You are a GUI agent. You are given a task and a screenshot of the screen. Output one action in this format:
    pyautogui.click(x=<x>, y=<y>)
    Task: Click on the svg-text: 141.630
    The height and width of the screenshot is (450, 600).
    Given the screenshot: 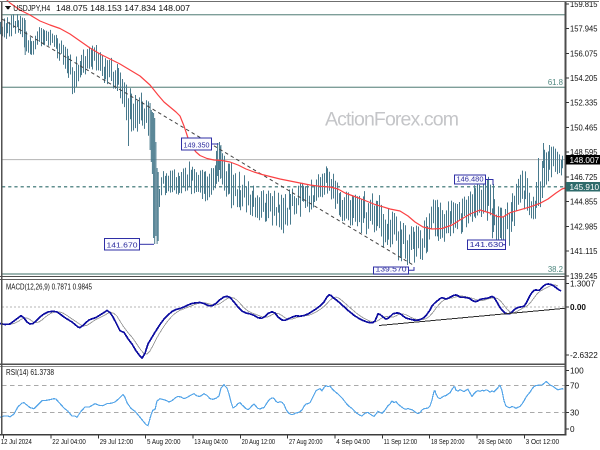 What is the action you would take?
    pyautogui.click(x=487, y=244)
    